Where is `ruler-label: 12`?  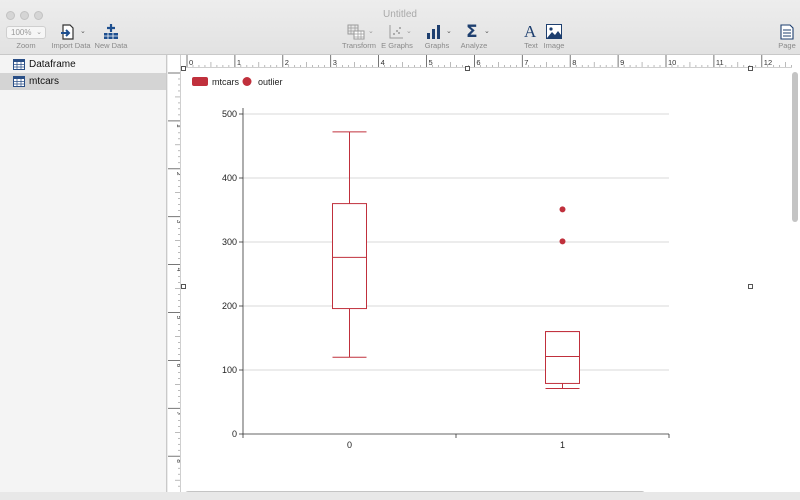 ruler-label: 12 is located at coordinates (768, 62).